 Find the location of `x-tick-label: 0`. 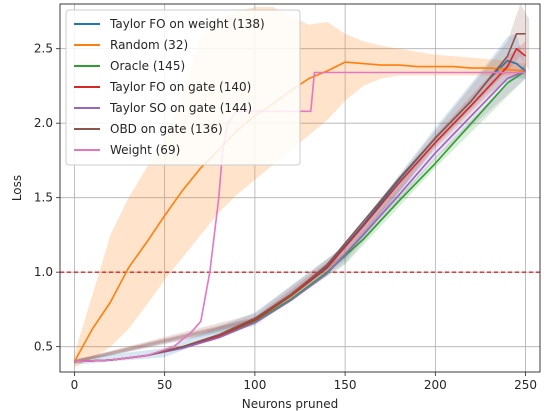

x-tick-label: 0 is located at coordinates (75, 385).